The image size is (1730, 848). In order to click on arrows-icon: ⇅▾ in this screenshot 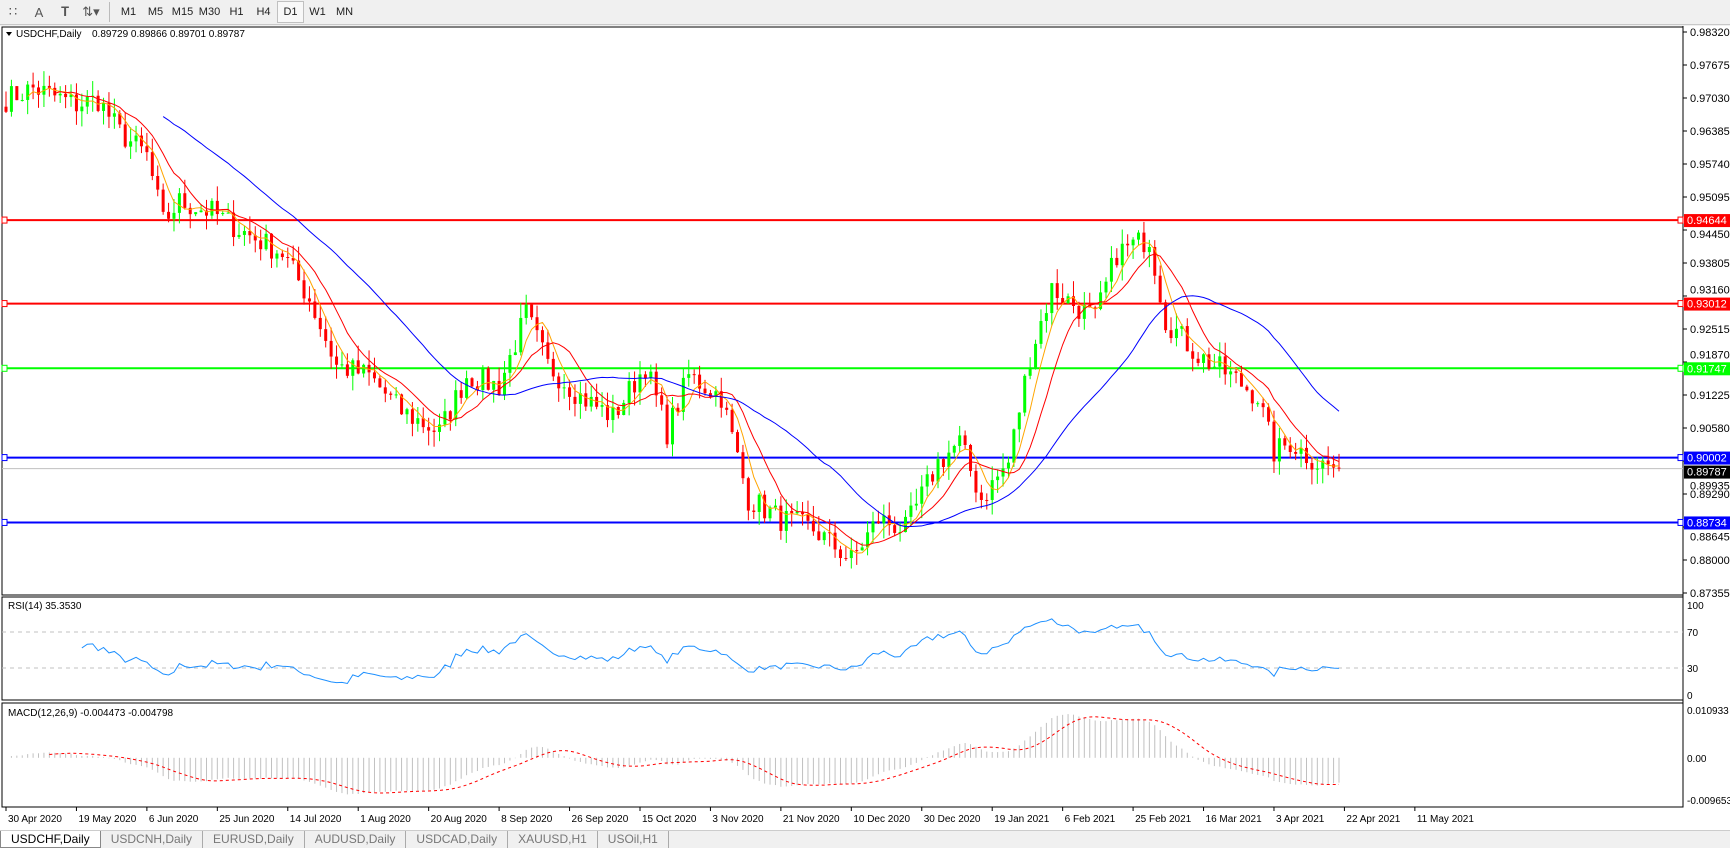, I will do `click(91, 11)`.